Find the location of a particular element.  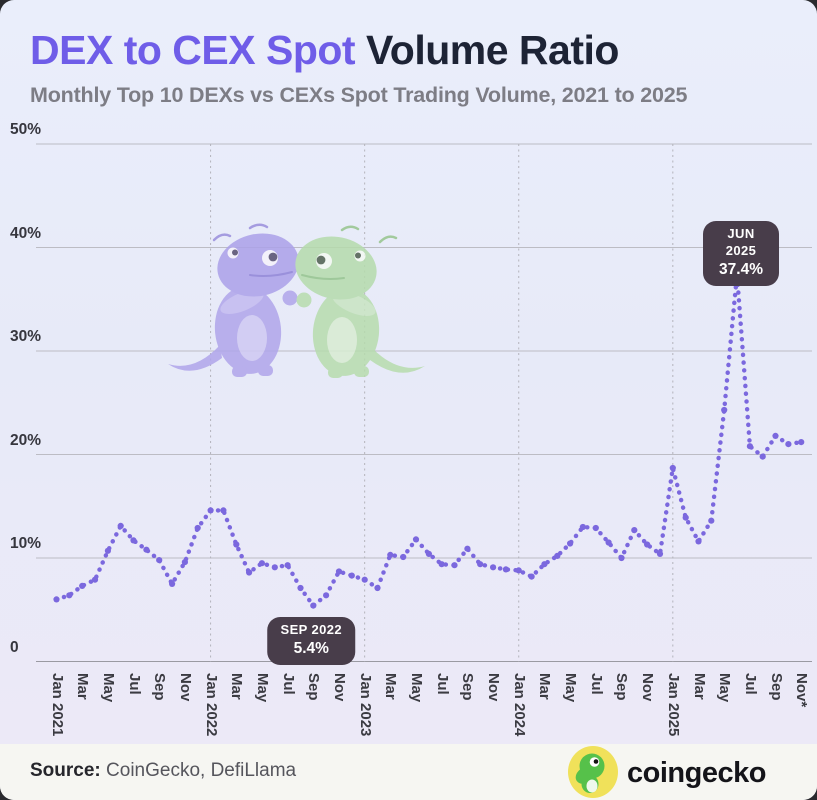

x-axis-label: Jan 2025 is located at coordinates (673, 705).